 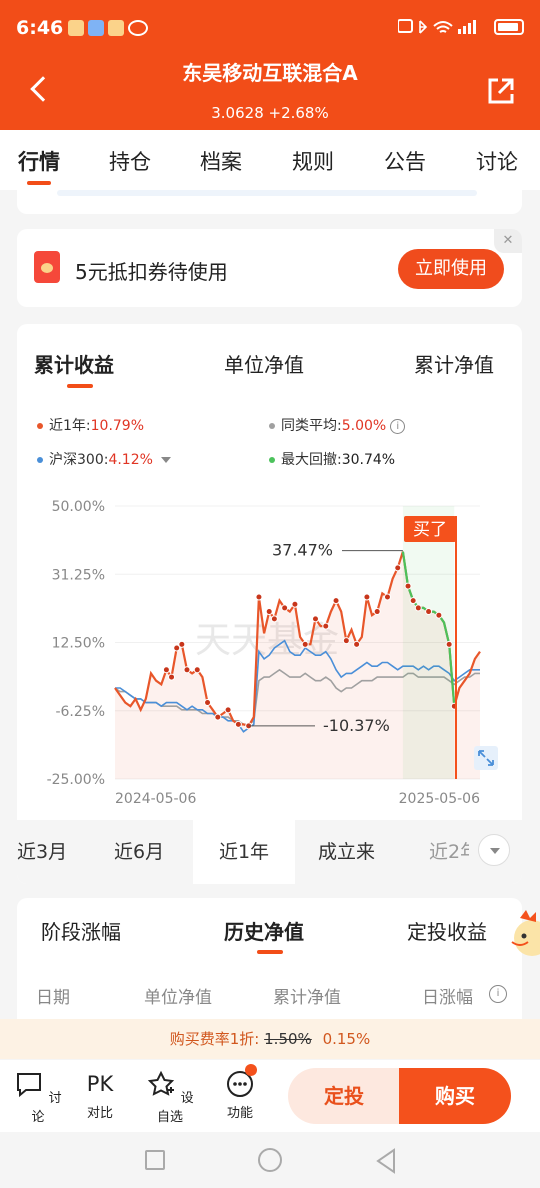 I want to click on tab-unit-nav: 单位净值, so click(x=264, y=365).